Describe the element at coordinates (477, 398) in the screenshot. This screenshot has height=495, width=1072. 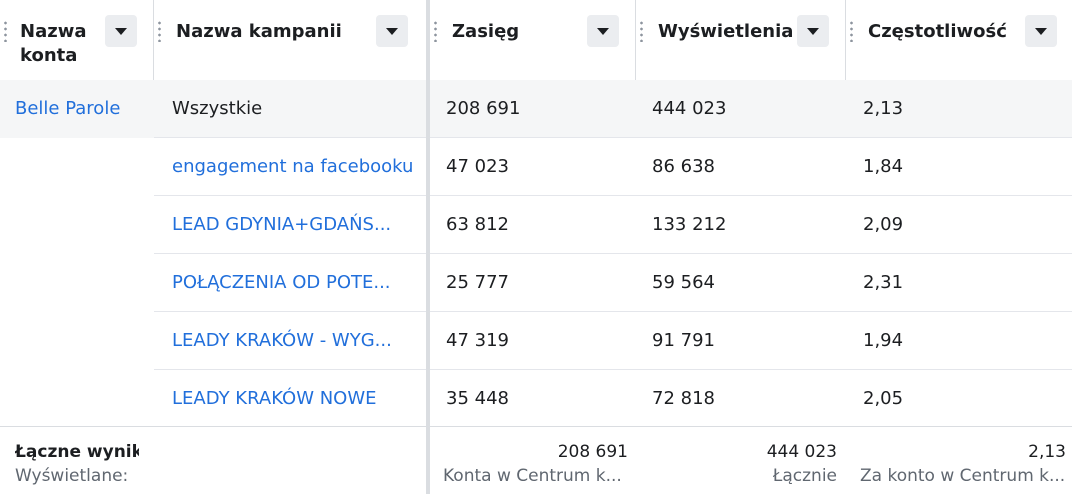
I see `reach-value: 35 448` at that location.